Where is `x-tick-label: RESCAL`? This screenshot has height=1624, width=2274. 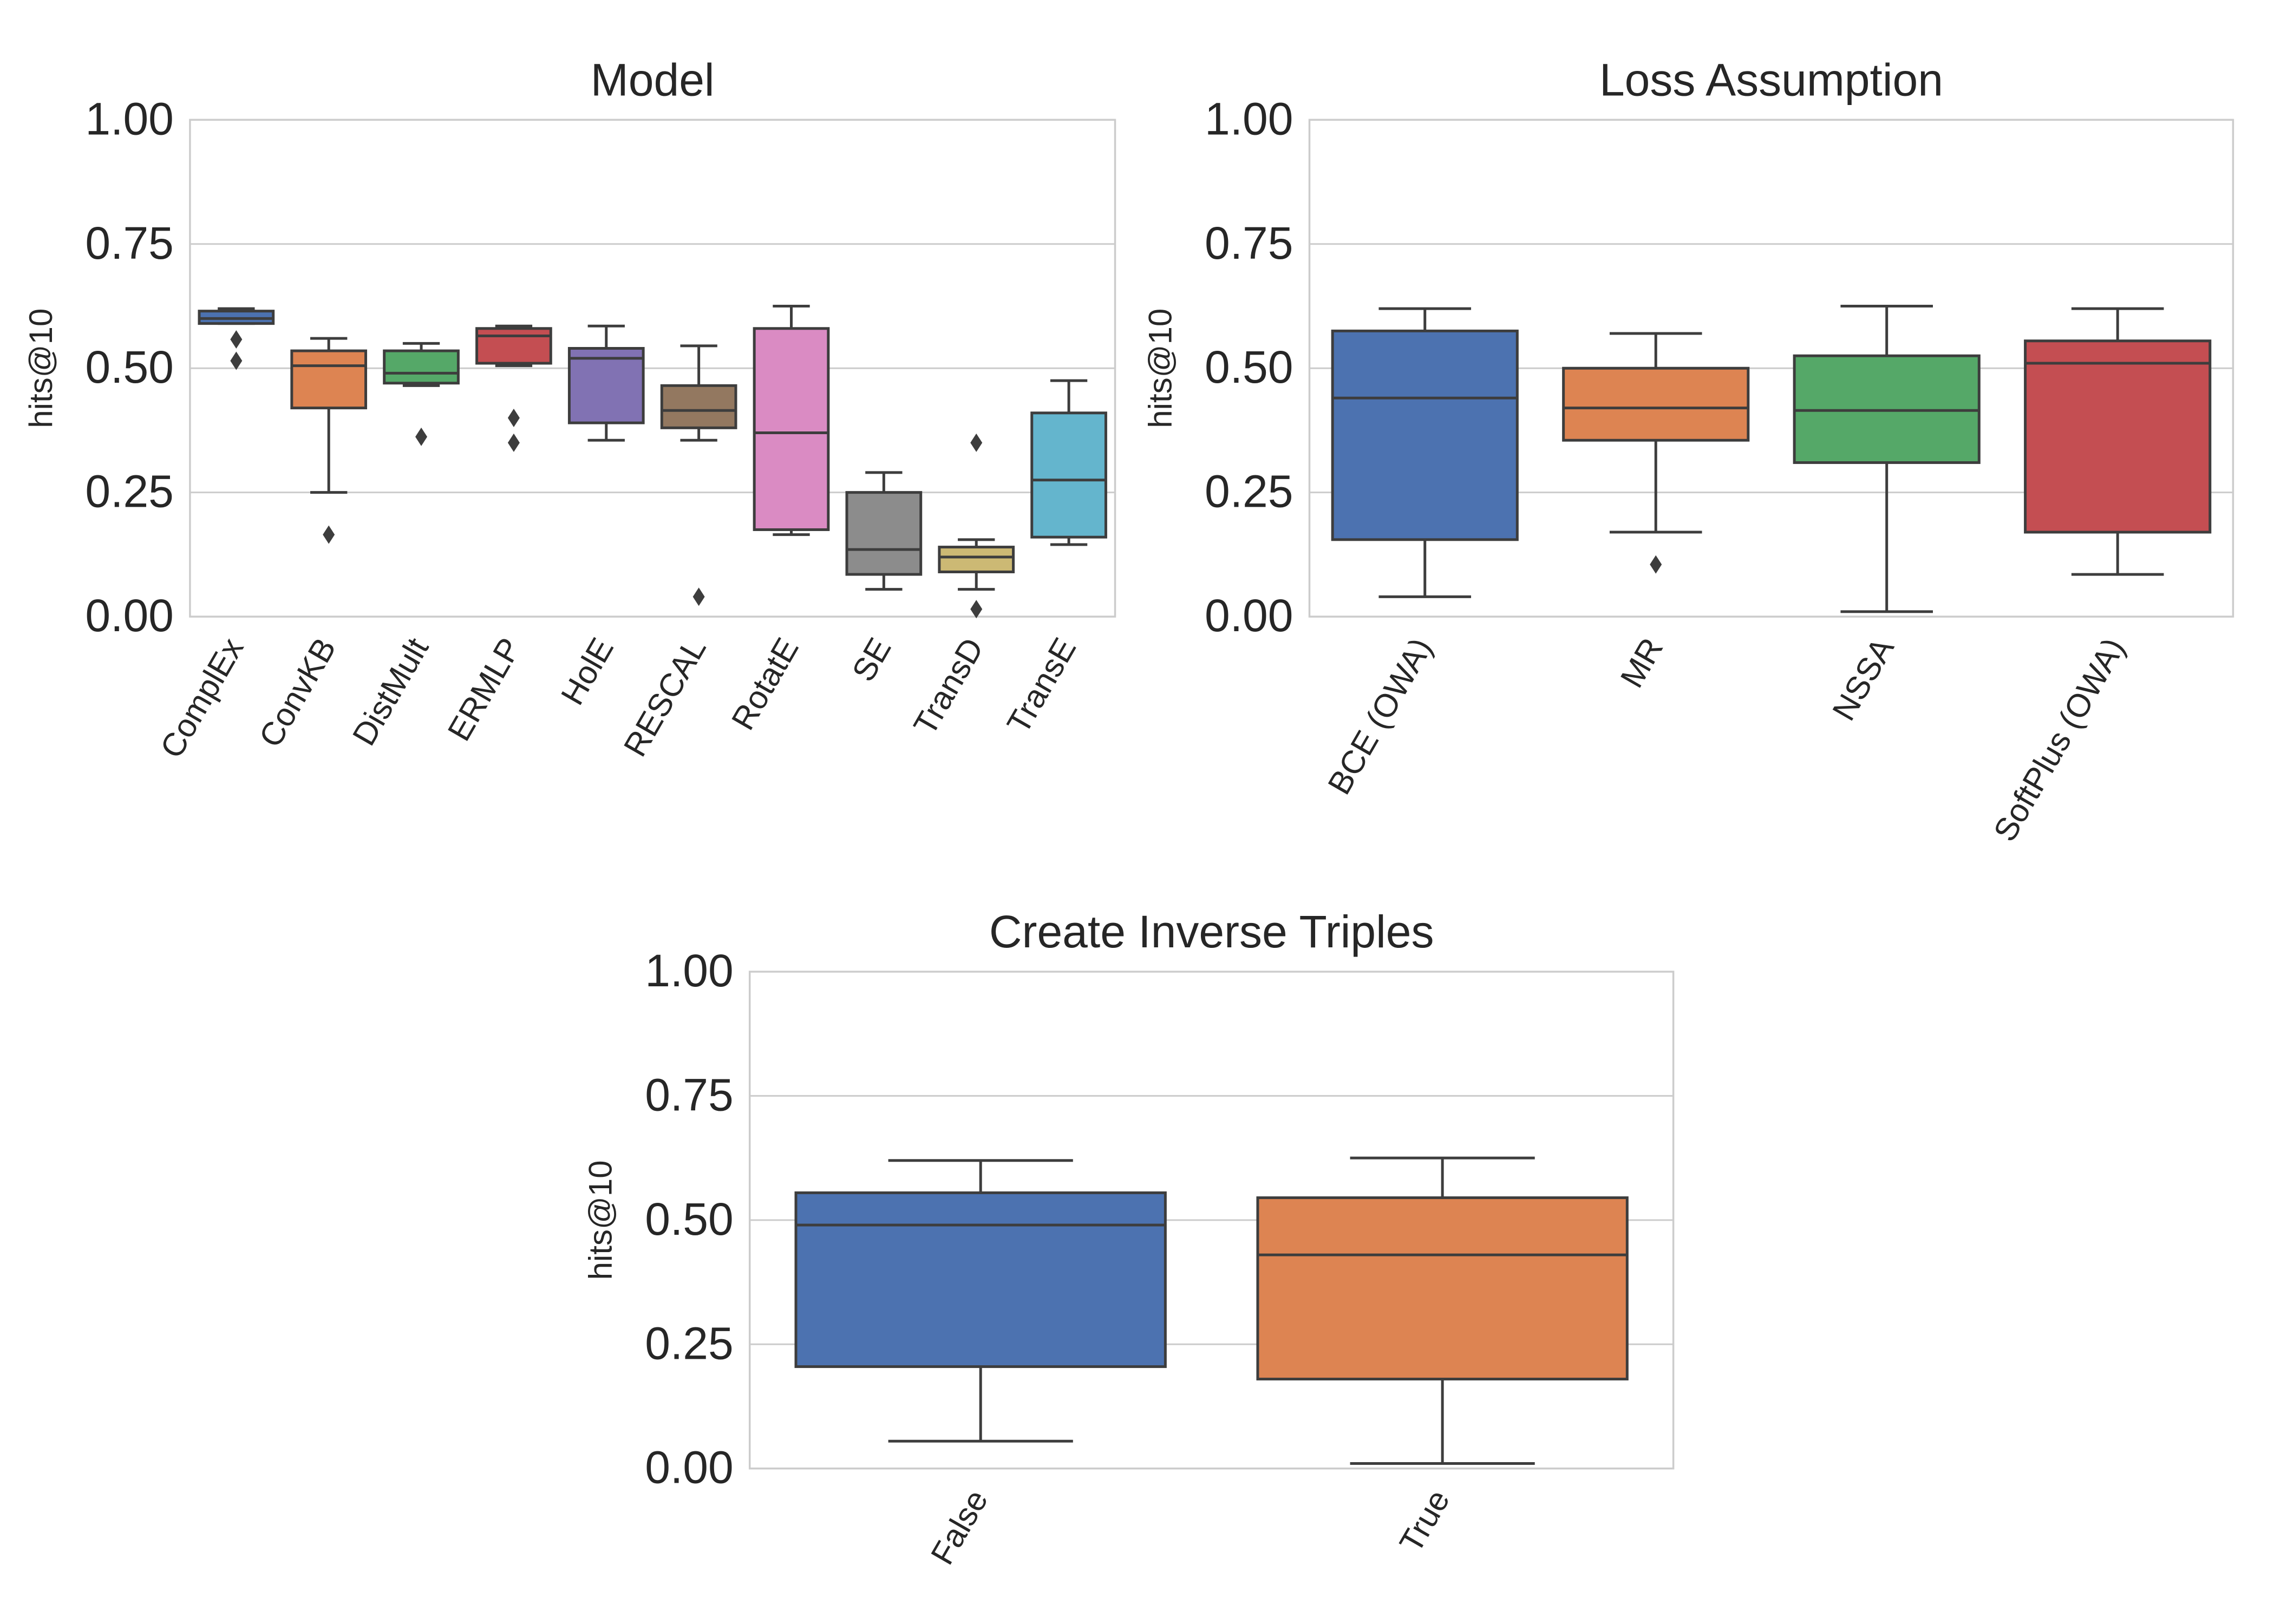 x-tick-label: RESCAL is located at coordinates (665, 697).